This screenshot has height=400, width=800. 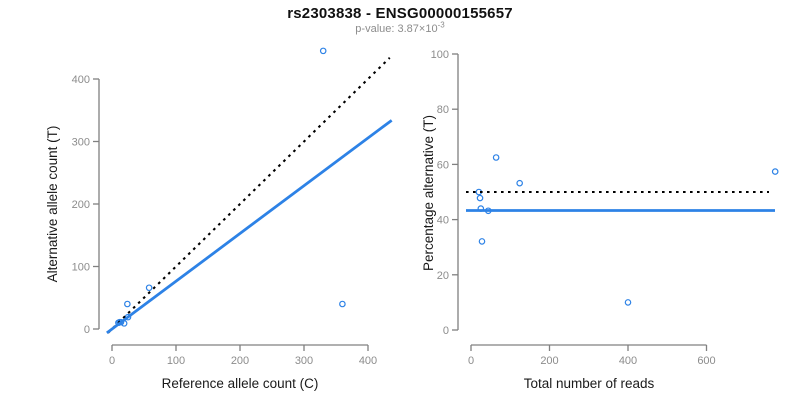 I want to click on y-tick-label: 60, so click(x=443, y=165).